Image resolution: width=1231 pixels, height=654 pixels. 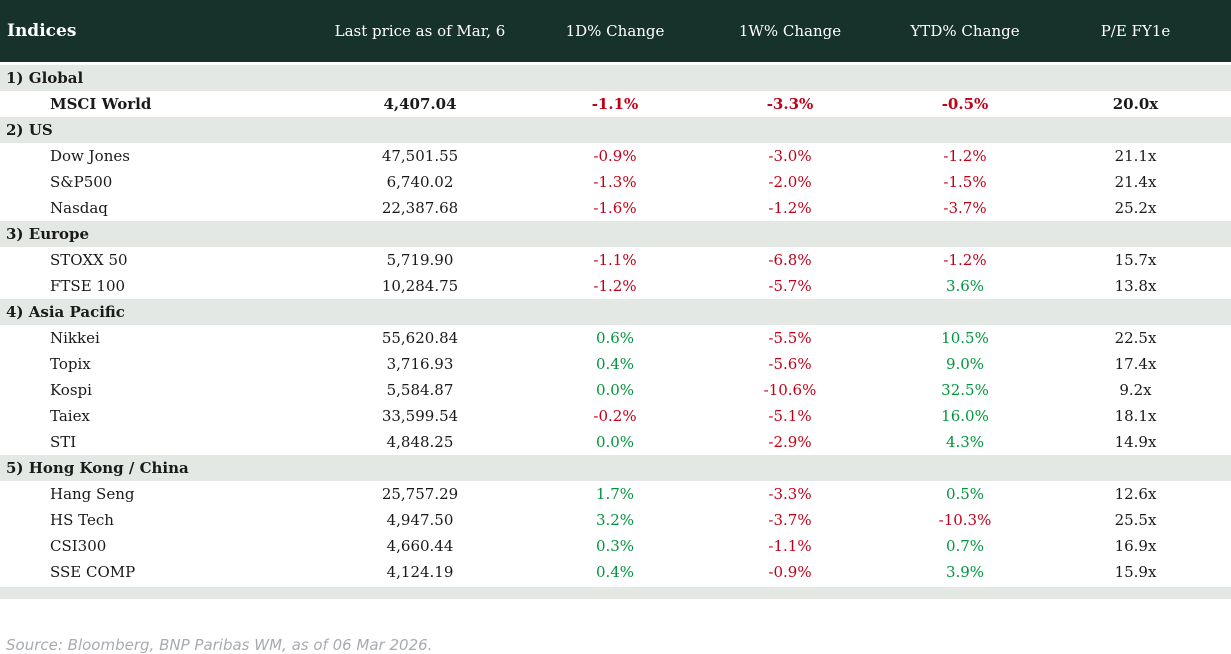 I want to click on change-1d: 1.7%, so click(x=615, y=494).